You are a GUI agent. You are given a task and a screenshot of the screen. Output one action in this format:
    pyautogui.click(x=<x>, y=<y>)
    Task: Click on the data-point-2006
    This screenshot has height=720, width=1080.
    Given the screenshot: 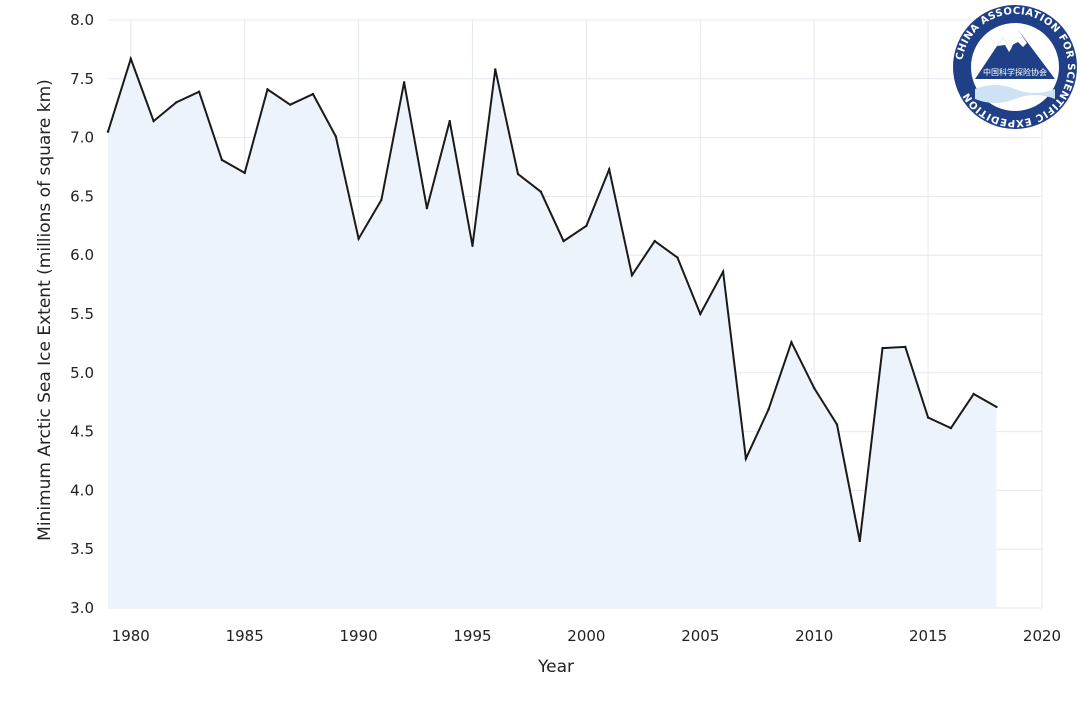 What is the action you would take?
    pyautogui.click(x=723, y=271)
    